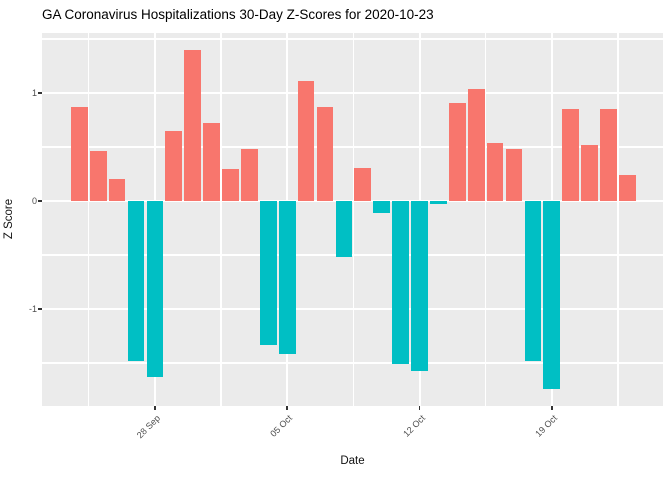 The image size is (672, 480). I want to click on y-tick-label: 1, so click(34, 93).